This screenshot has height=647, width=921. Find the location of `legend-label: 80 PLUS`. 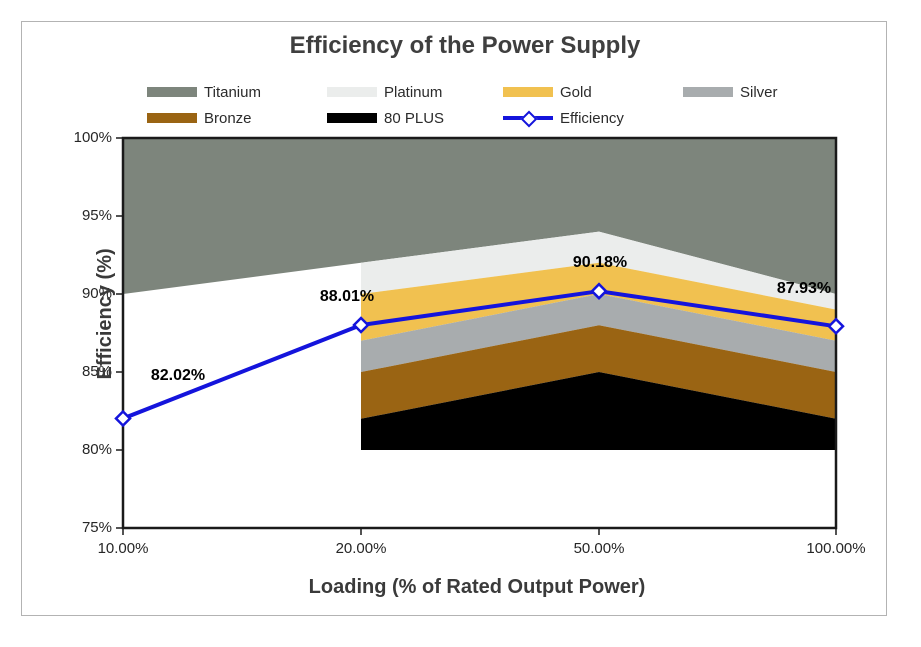

legend-label: 80 PLUS is located at coordinates (414, 118).